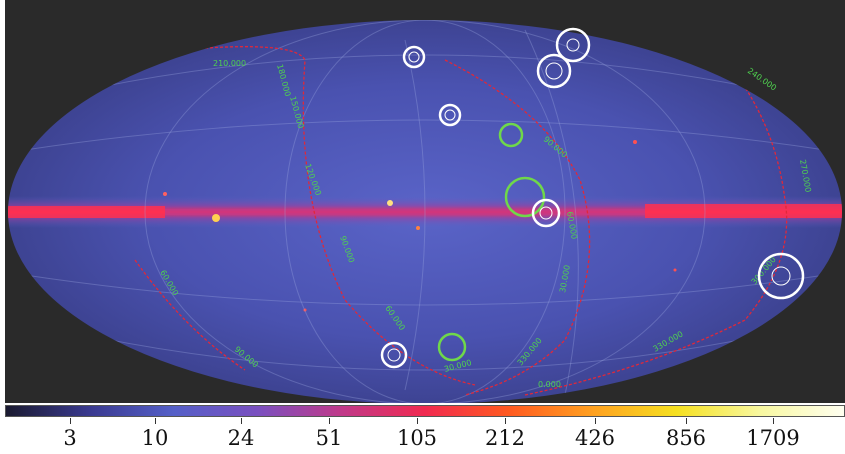 Image resolution: width=845 pixels, height=454 pixels. What do you see at coordinates (425, 411) in the screenshot?
I see `colorbar` at bounding box center [425, 411].